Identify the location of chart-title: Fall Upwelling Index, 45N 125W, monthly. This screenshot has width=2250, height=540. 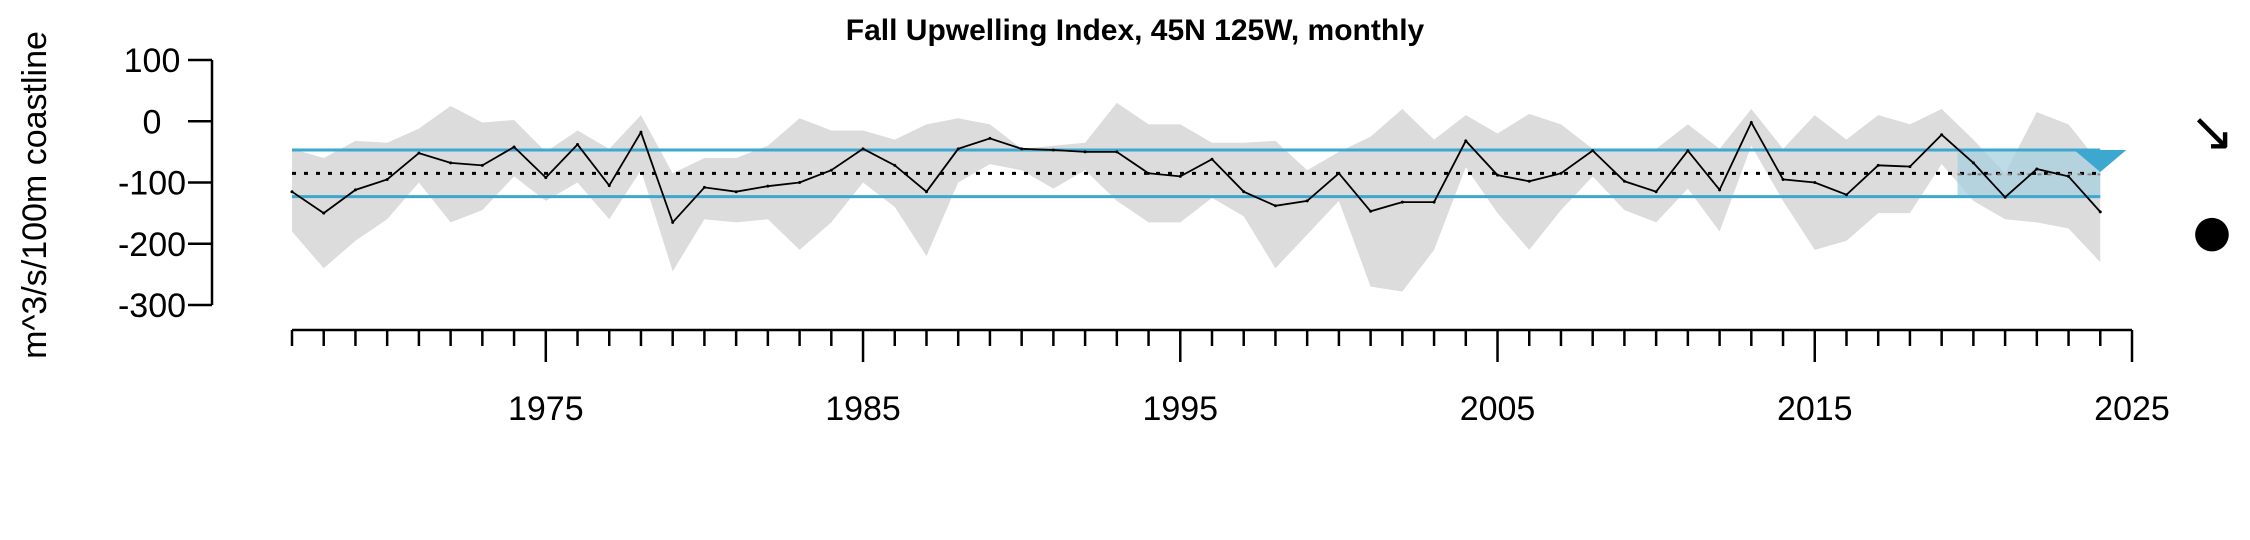
(1135, 30).